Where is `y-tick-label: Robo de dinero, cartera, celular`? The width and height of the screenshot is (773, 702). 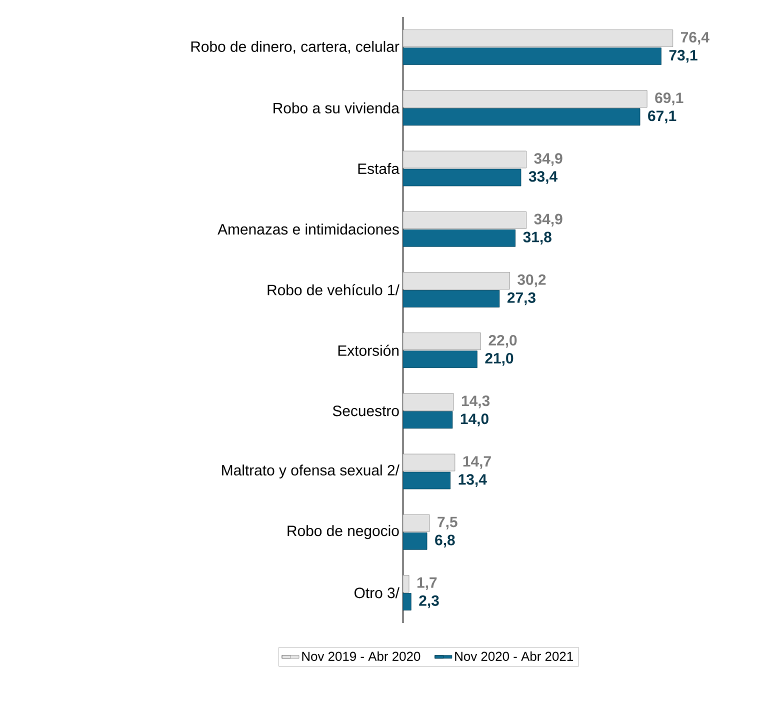
y-tick-label: Robo de dinero, cartera, celular is located at coordinates (295, 47).